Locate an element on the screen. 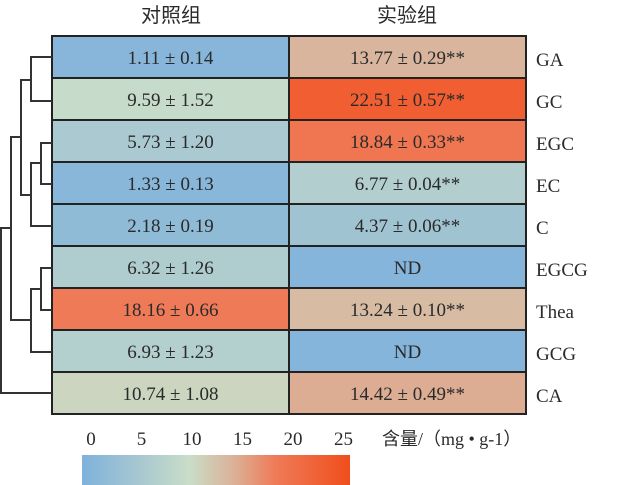 This screenshot has width=629, height=485. cell-label: 1.11 ± 0.14 is located at coordinates (171, 58).